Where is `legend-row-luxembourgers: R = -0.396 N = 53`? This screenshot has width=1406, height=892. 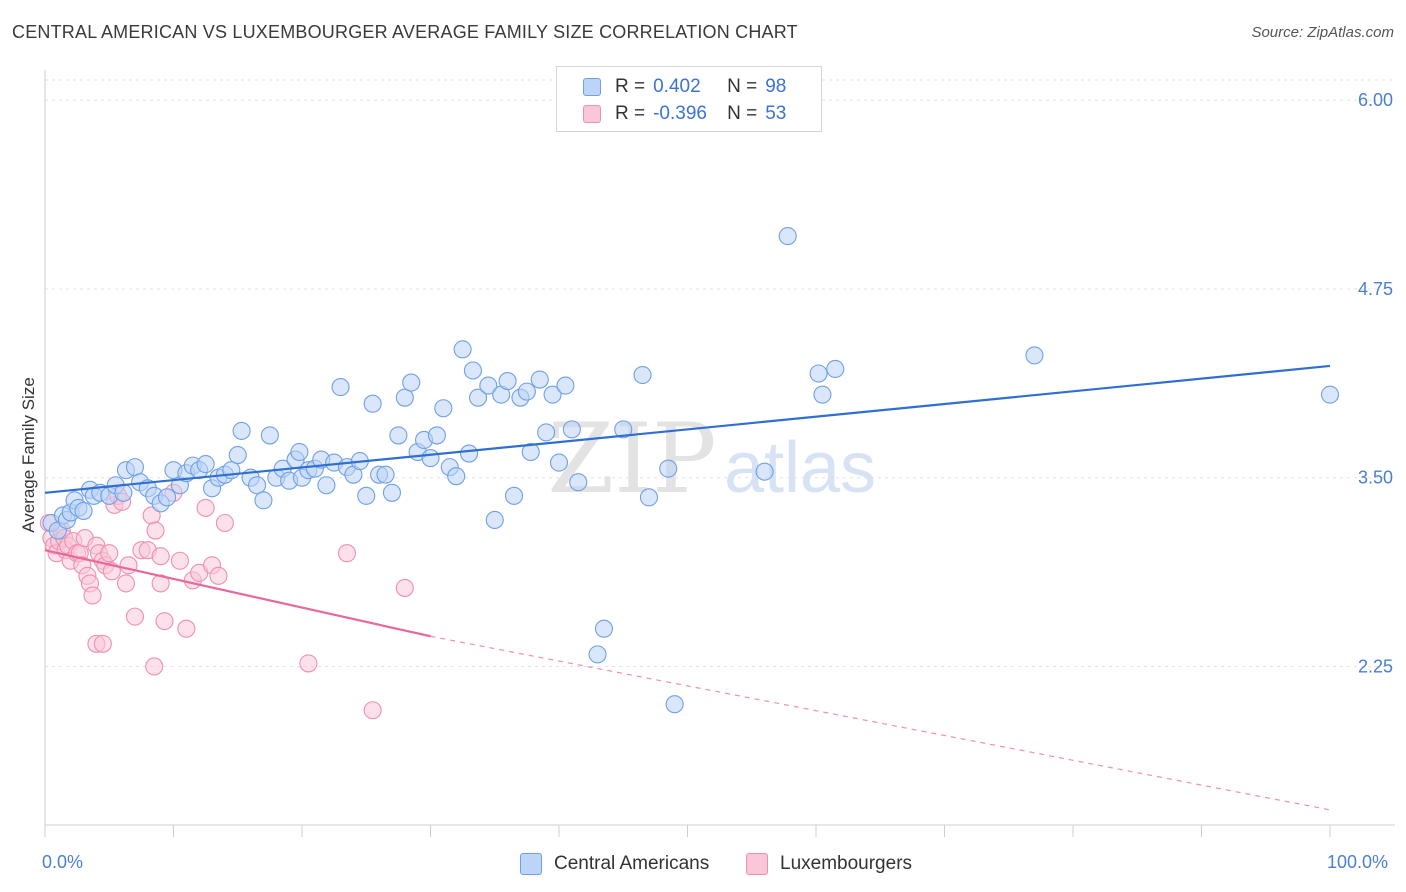 legend-row-luxembourgers: R = -0.396 N = 53 is located at coordinates (684, 114).